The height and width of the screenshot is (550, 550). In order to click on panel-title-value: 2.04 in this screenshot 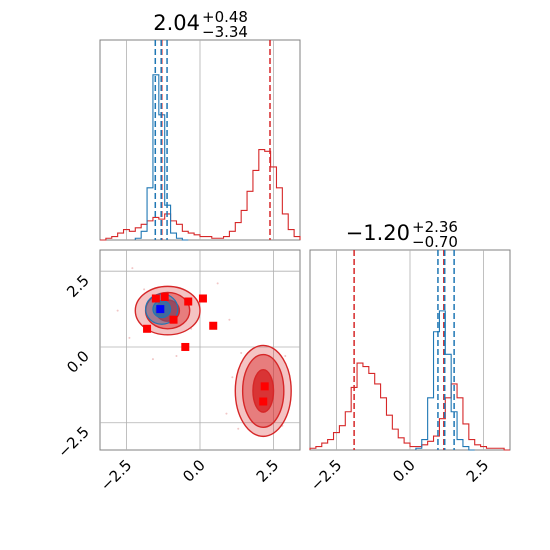, I will do `click(176, 23)`.